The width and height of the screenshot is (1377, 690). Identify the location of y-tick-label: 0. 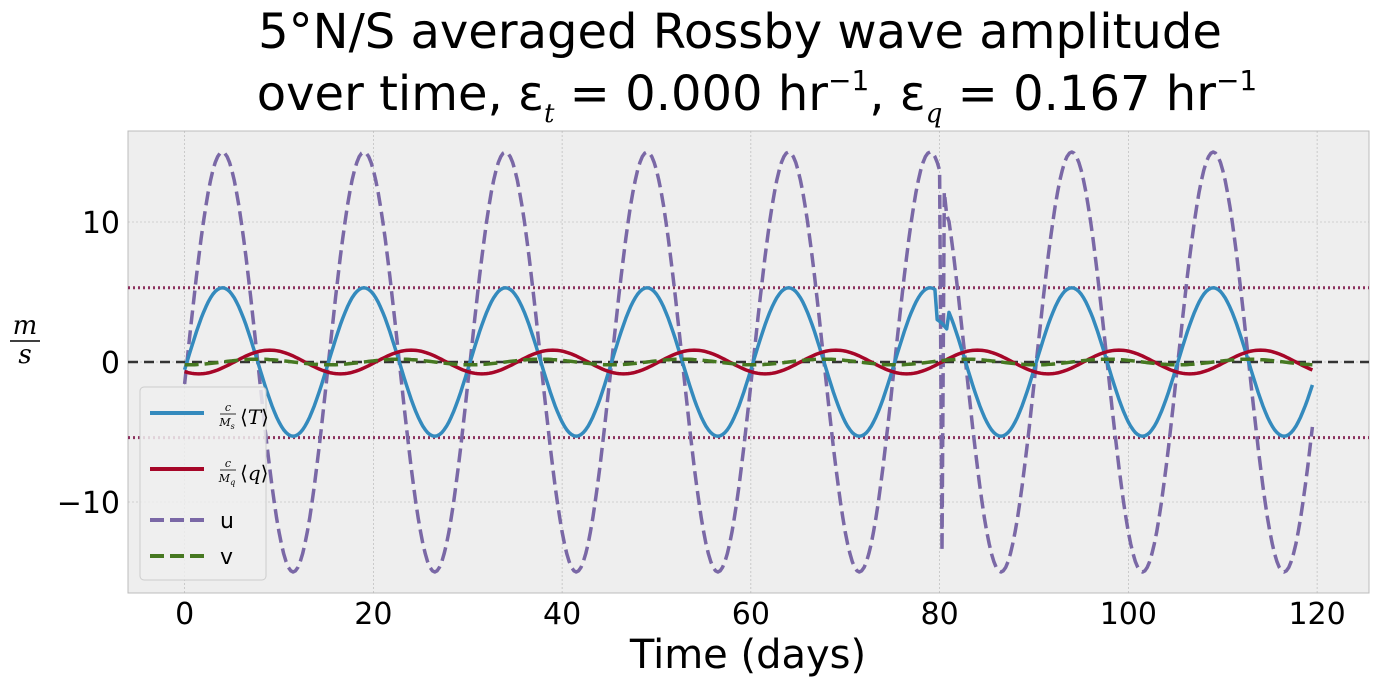
(110, 363).